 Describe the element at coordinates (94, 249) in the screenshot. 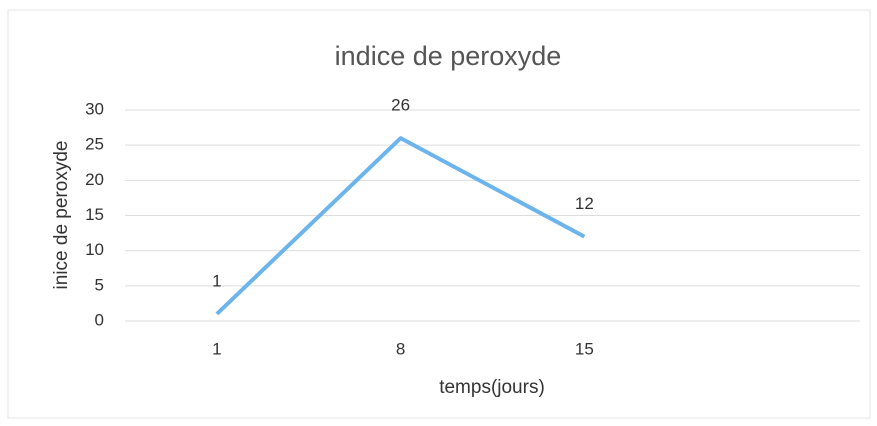

I see `y-tick-label: 10` at that location.